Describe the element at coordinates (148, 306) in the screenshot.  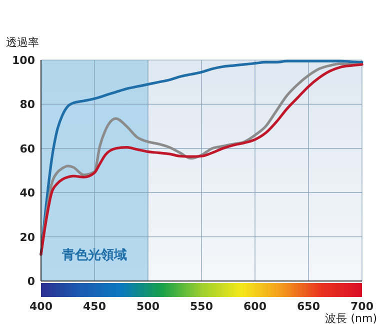
I see `x-tick-label: 500` at that location.